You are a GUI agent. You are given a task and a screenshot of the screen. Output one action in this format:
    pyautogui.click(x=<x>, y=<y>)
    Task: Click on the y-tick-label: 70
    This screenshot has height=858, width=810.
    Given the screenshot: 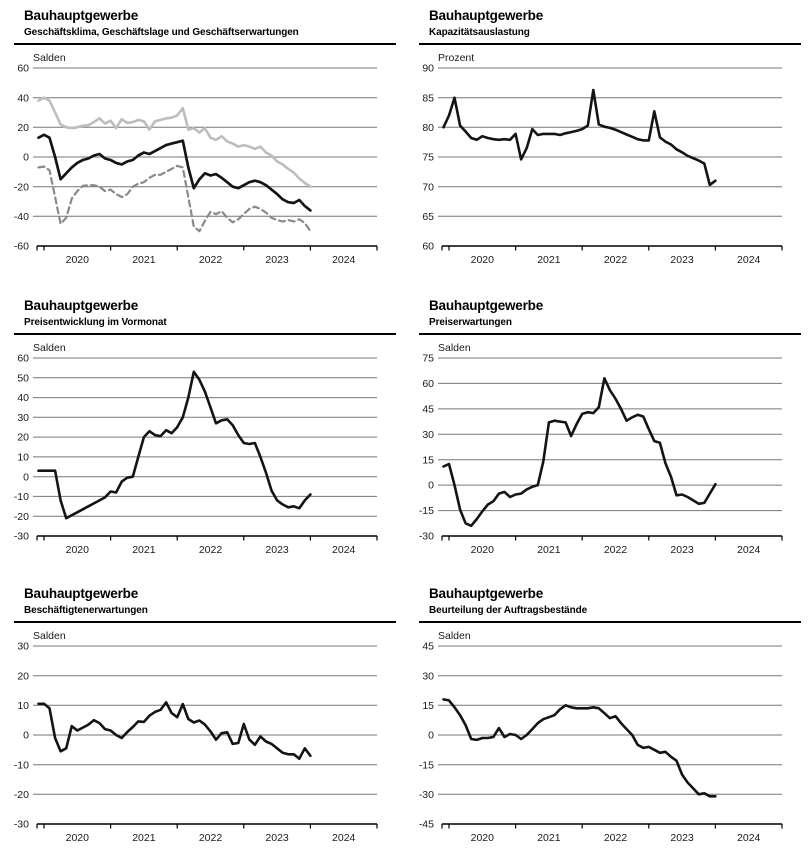 What is the action you would take?
    pyautogui.click(x=428, y=187)
    